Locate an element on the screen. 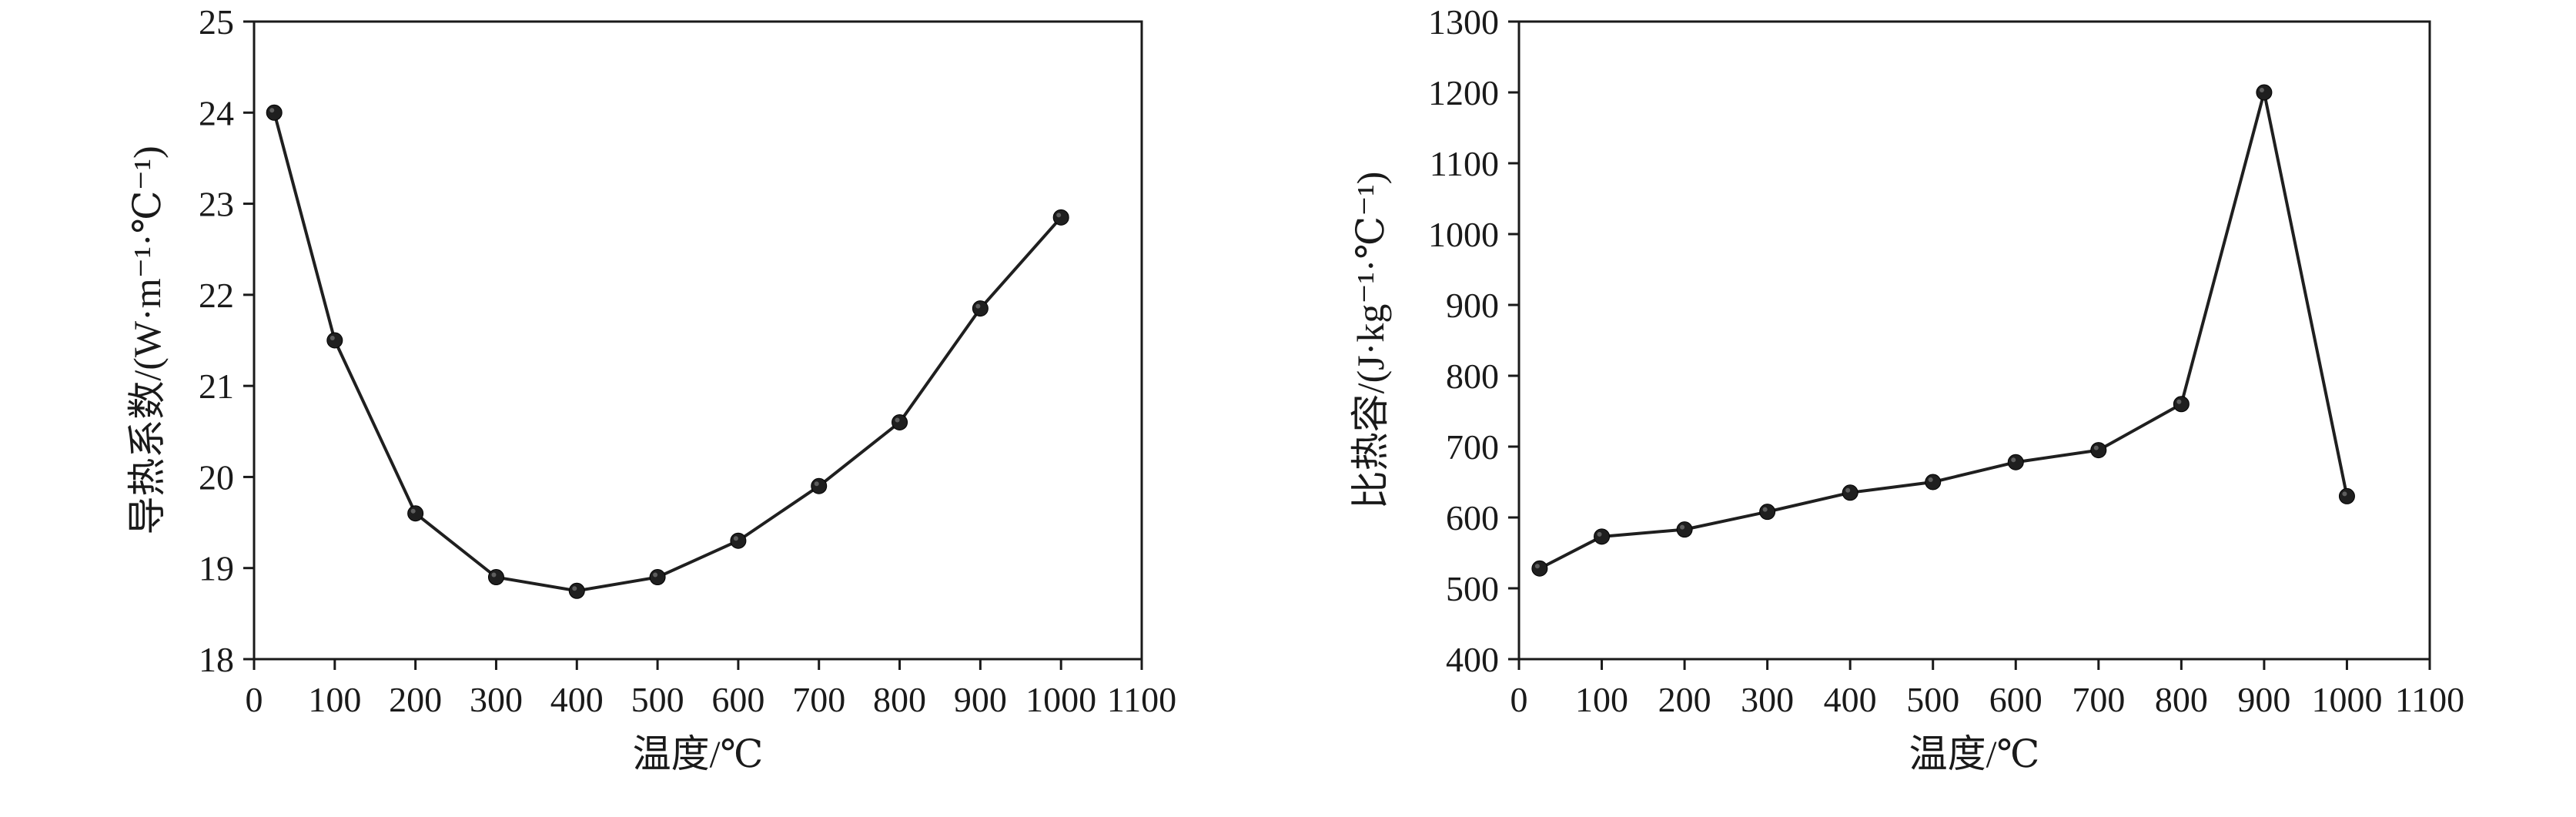 The width and height of the screenshot is (2576, 817). y-axis-label: 比热容/(J·kg⁻¹·℃⁻¹) is located at coordinates (1371, 341).